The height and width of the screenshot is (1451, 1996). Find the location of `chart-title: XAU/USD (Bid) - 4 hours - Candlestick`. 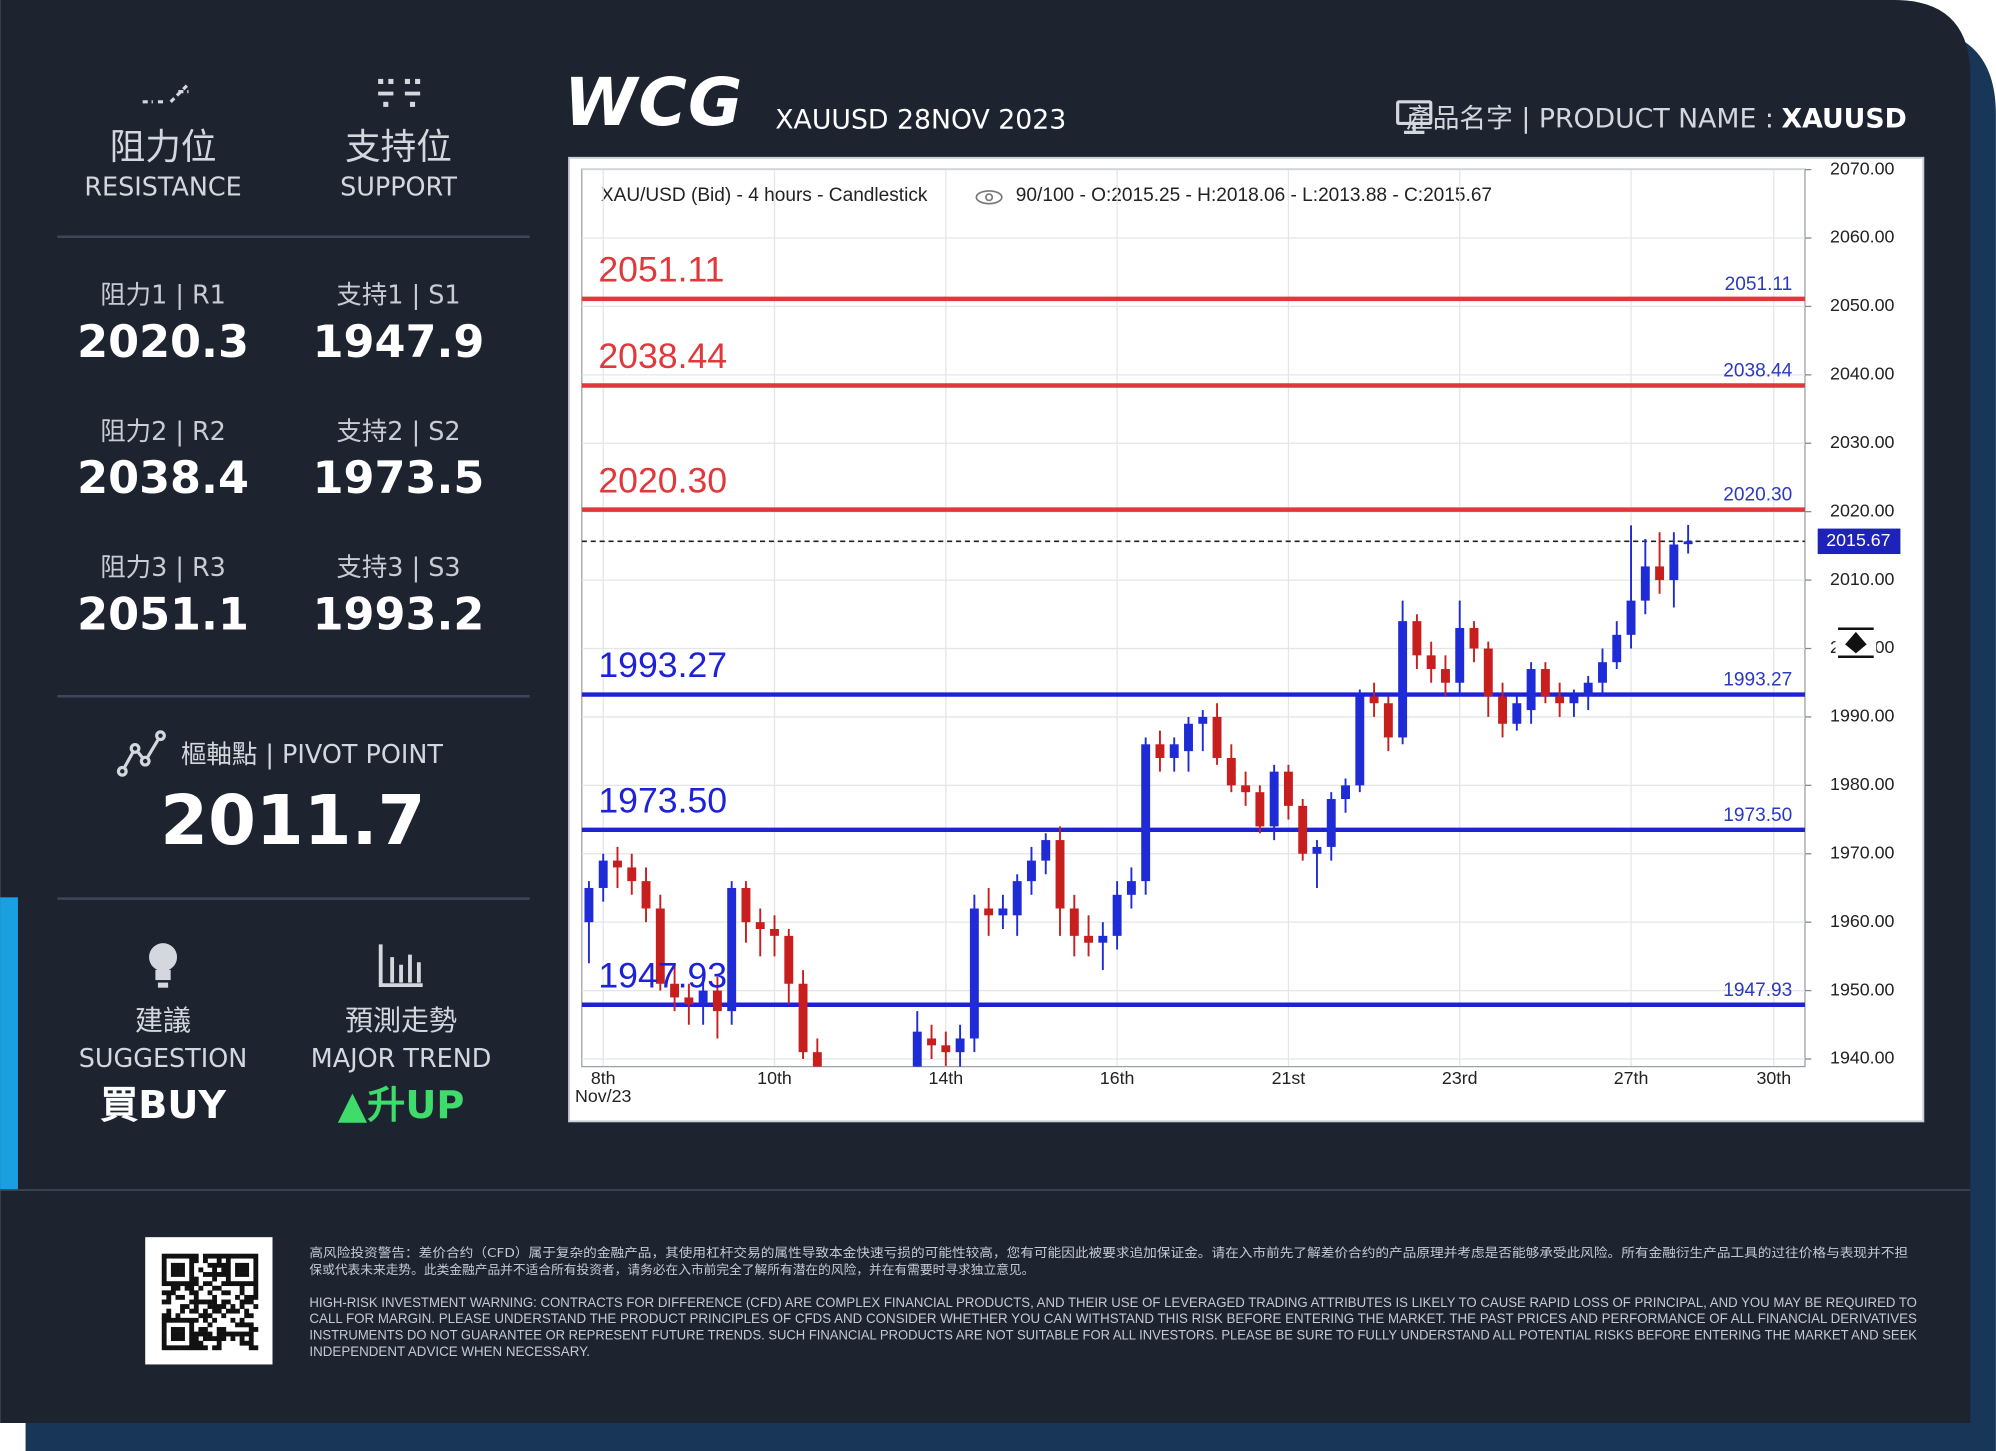

chart-title: XAU/USD (Bid) - 4 hours - Candlestick is located at coordinates (764, 195).